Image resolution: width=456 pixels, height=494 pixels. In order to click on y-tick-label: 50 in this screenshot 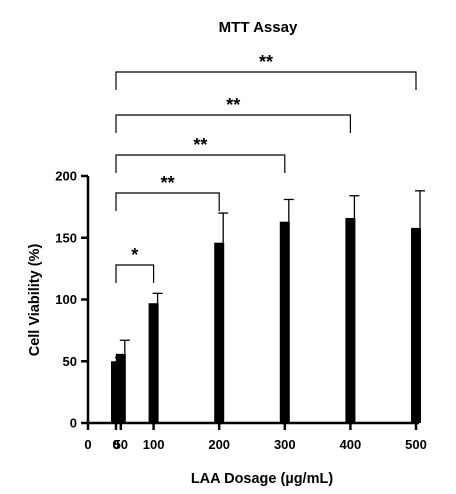, I will do `click(70, 361)`.